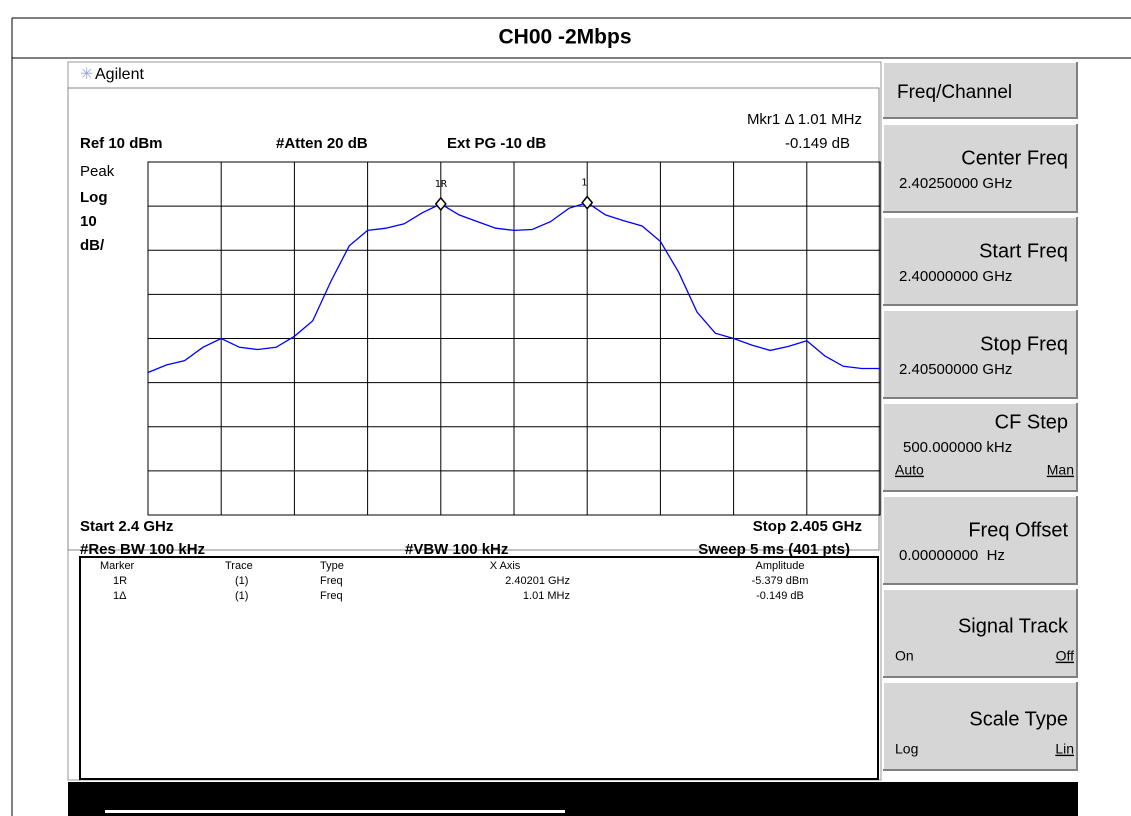 This screenshot has height=816, width=1131. I want to click on table-cell: -0.149 dB, so click(780, 596).